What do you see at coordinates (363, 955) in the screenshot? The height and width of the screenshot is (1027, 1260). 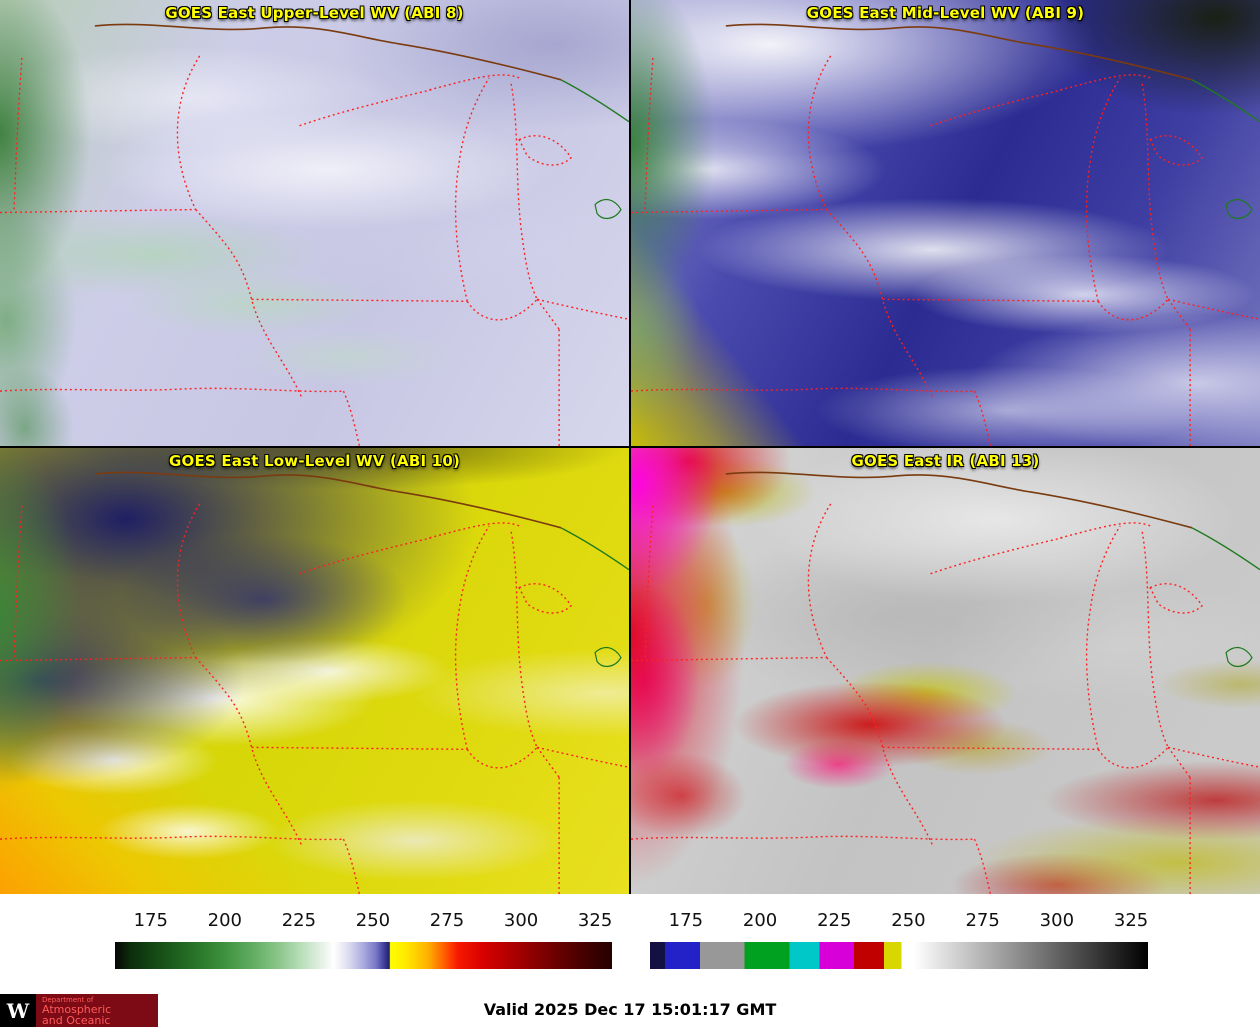 I see `wv-colorbar-gradient` at bounding box center [363, 955].